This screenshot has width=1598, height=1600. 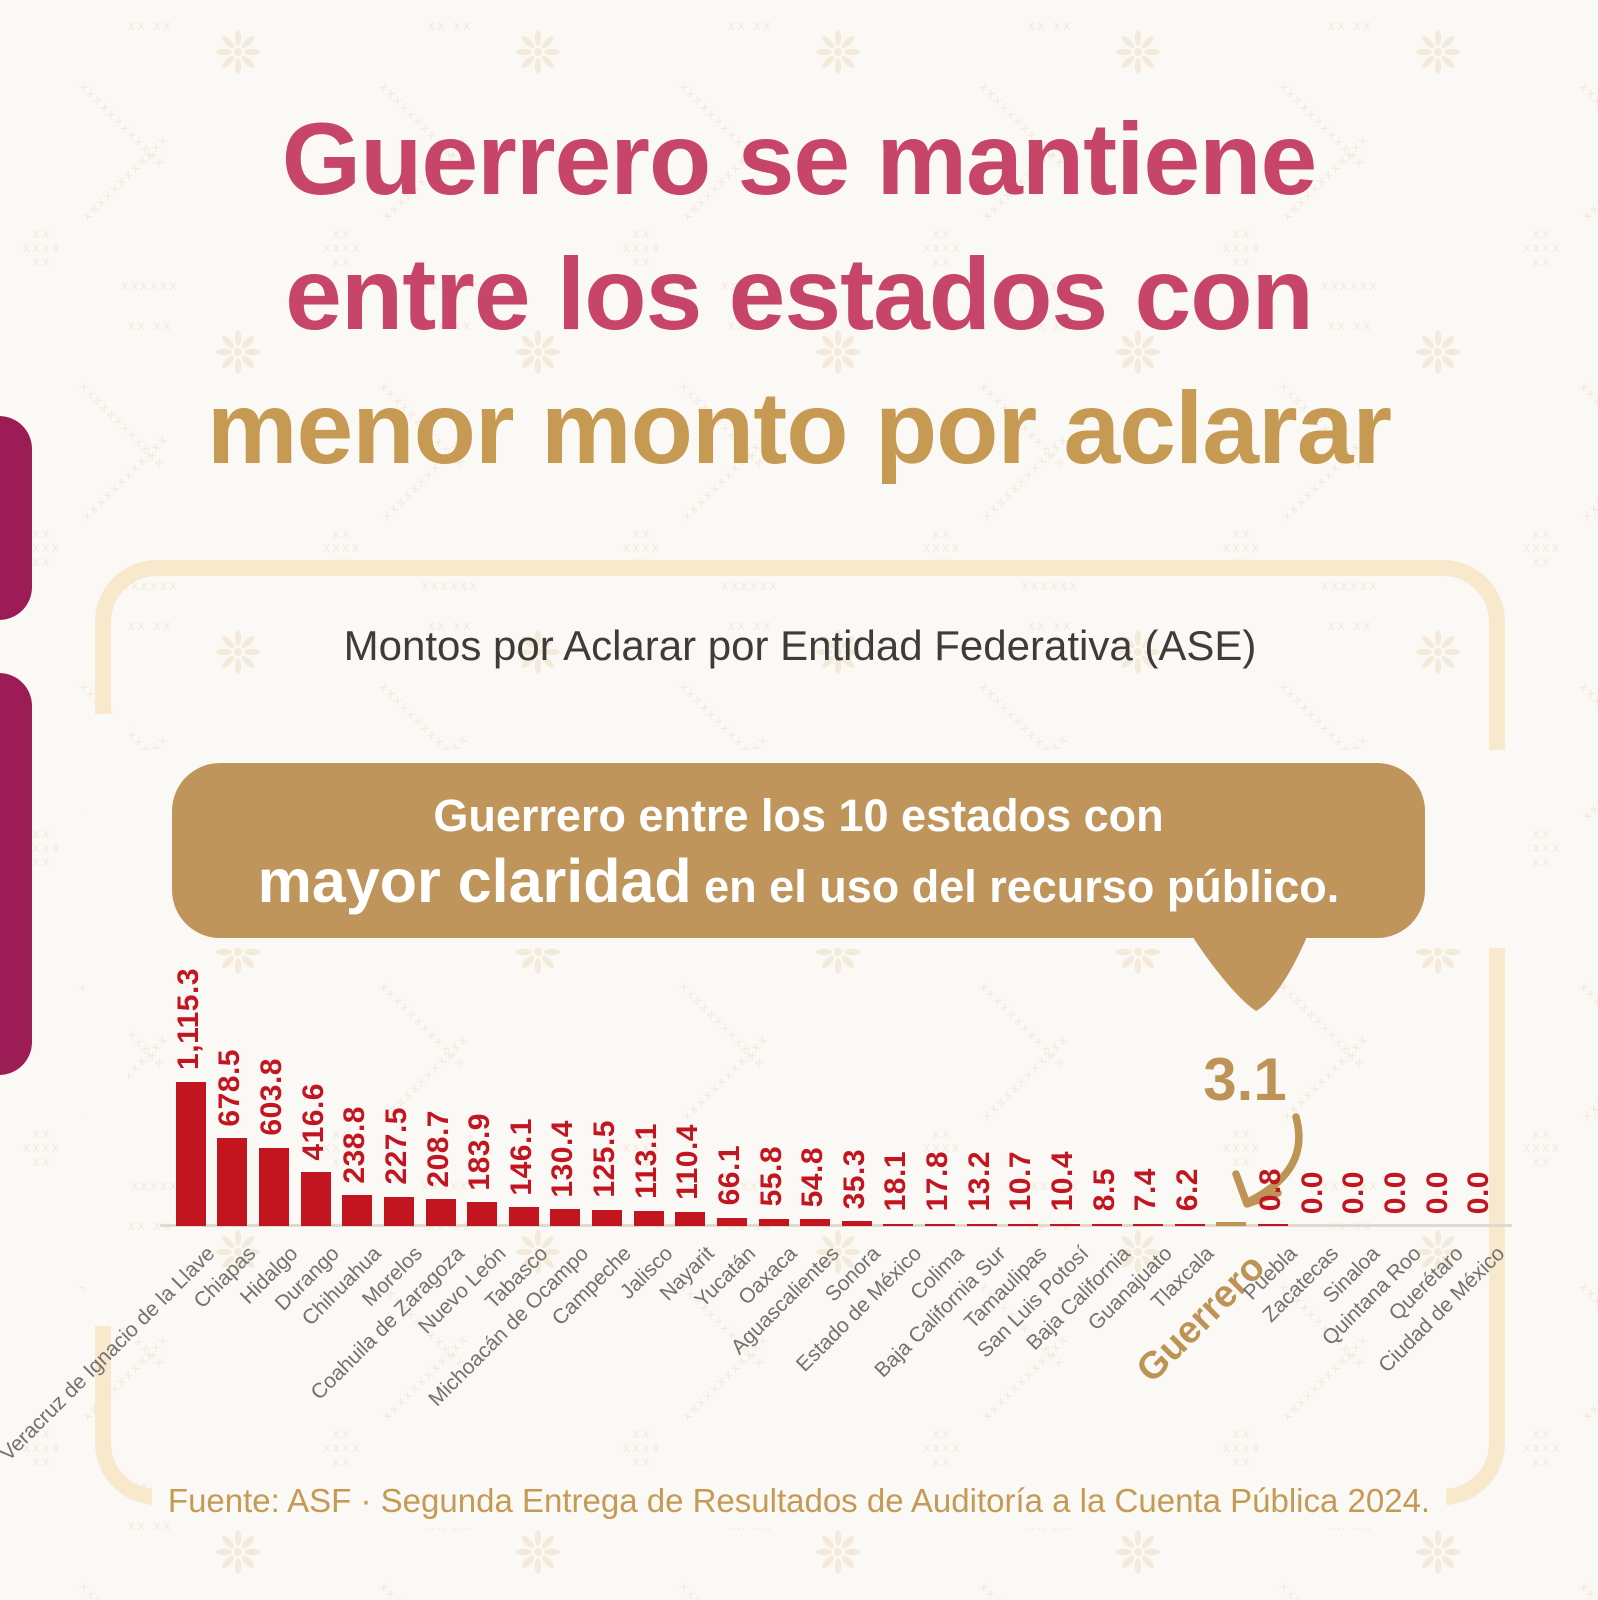 What do you see at coordinates (836, 1225) in the screenshot?
I see `chart-baseline` at bounding box center [836, 1225].